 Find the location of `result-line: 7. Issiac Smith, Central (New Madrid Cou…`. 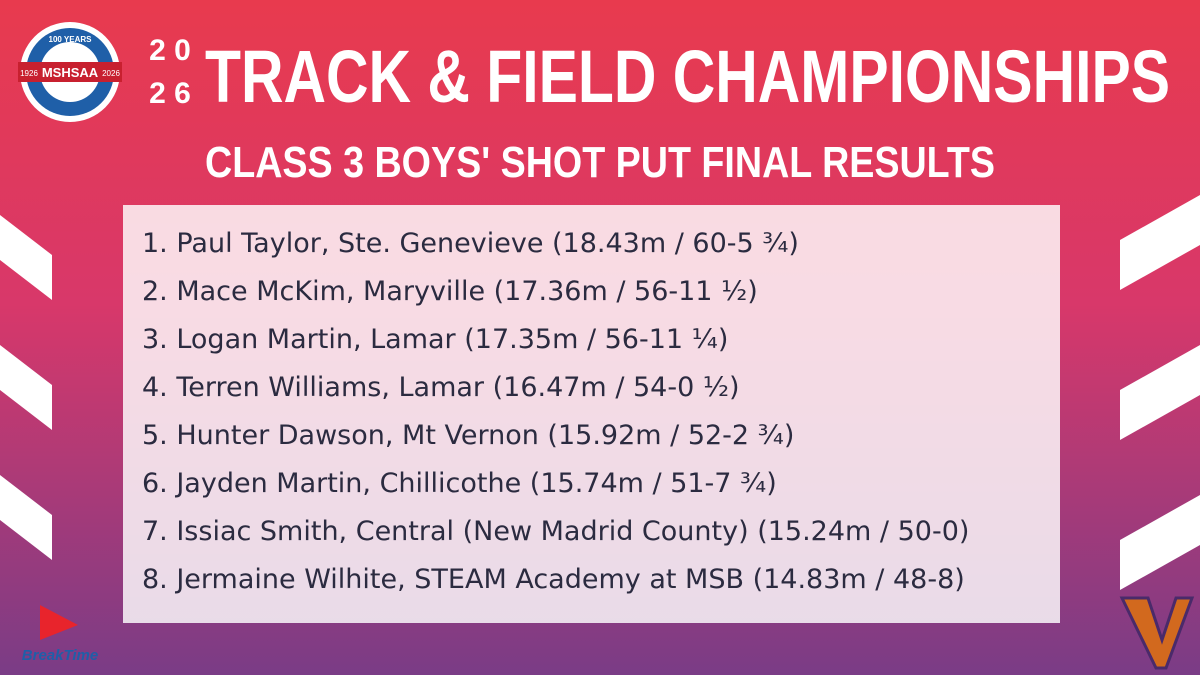

result-line: 7. Issiac Smith, Central (New Madrid Cou… is located at coordinates (555, 531).